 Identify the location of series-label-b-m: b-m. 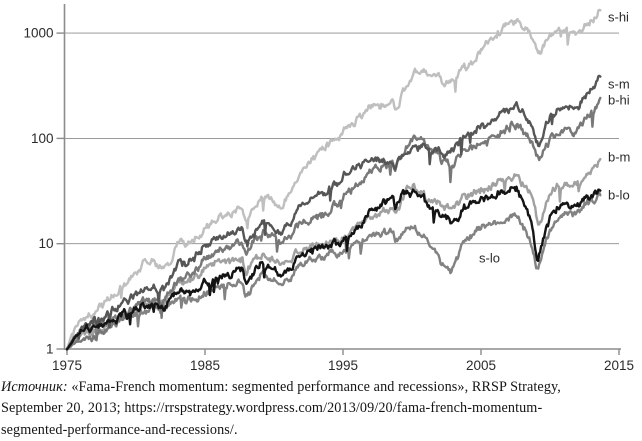
(619, 157).